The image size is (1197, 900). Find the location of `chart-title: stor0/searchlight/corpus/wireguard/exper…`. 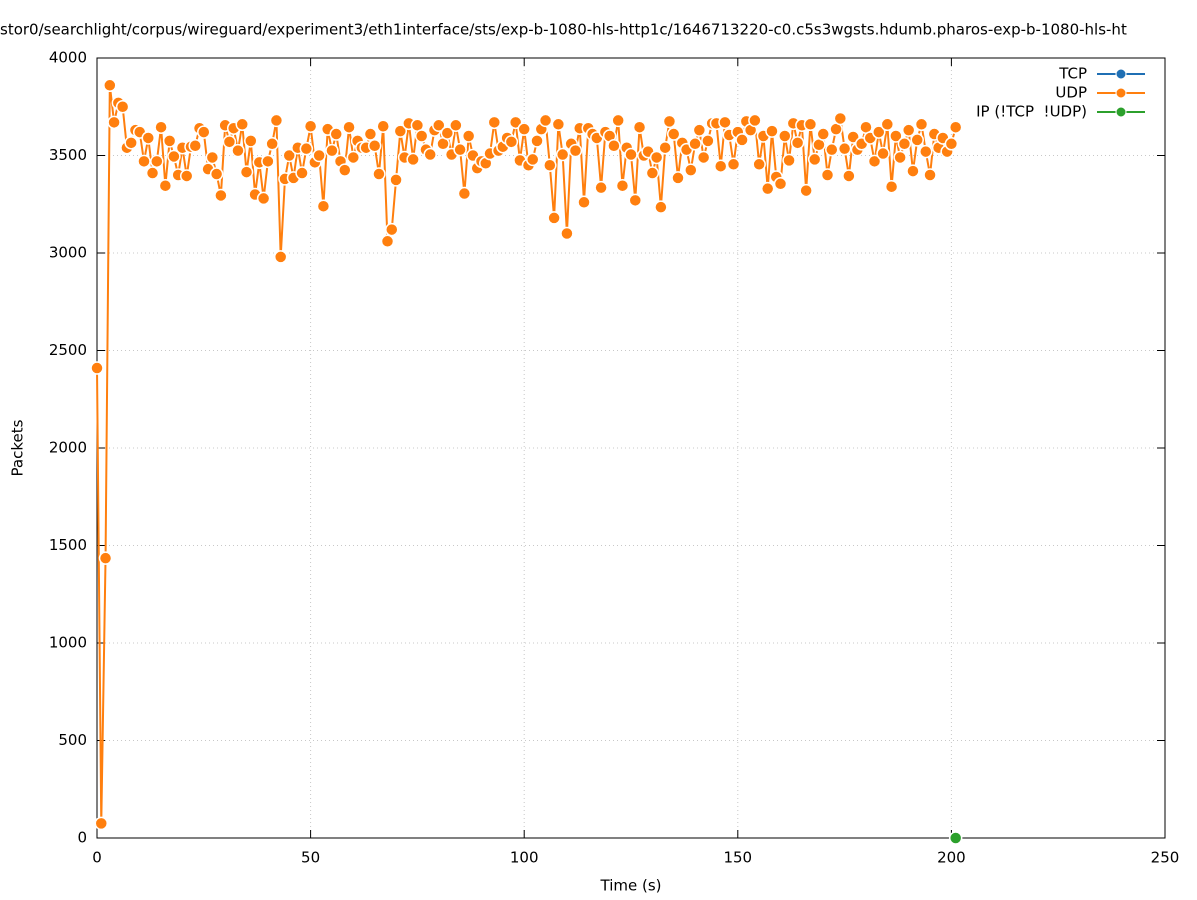

chart-title: stor0/searchlight/corpus/wireguard/exper… is located at coordinates (563, 30).